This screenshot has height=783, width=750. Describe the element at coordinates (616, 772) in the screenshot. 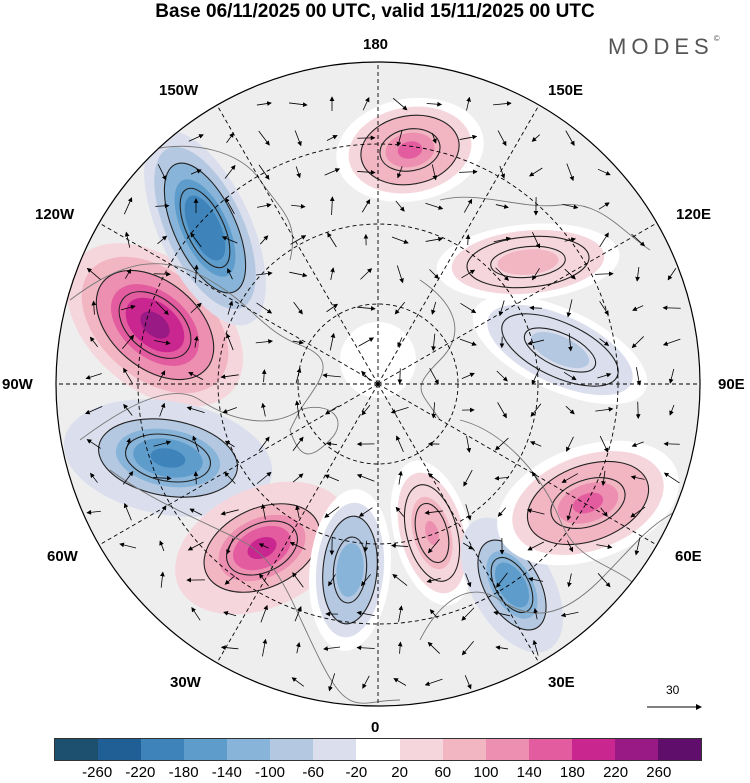

I see `colorbar-tick-label: 220` at that location.